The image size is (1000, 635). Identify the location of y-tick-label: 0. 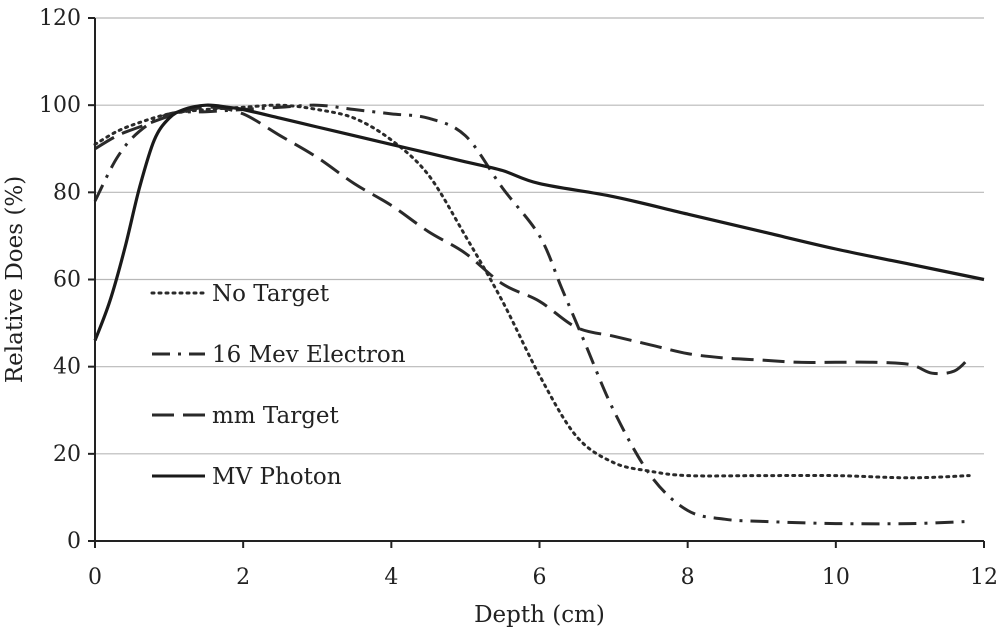
(74, 541).